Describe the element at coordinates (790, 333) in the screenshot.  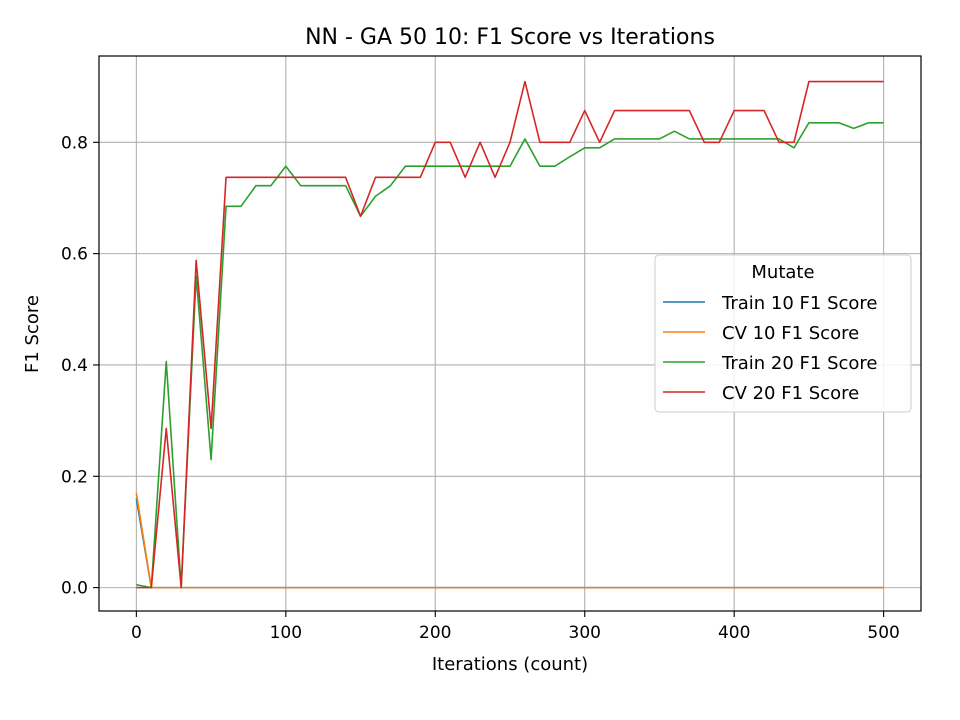
I see `legend-label-2: CV 10 F1 Score` at that location.